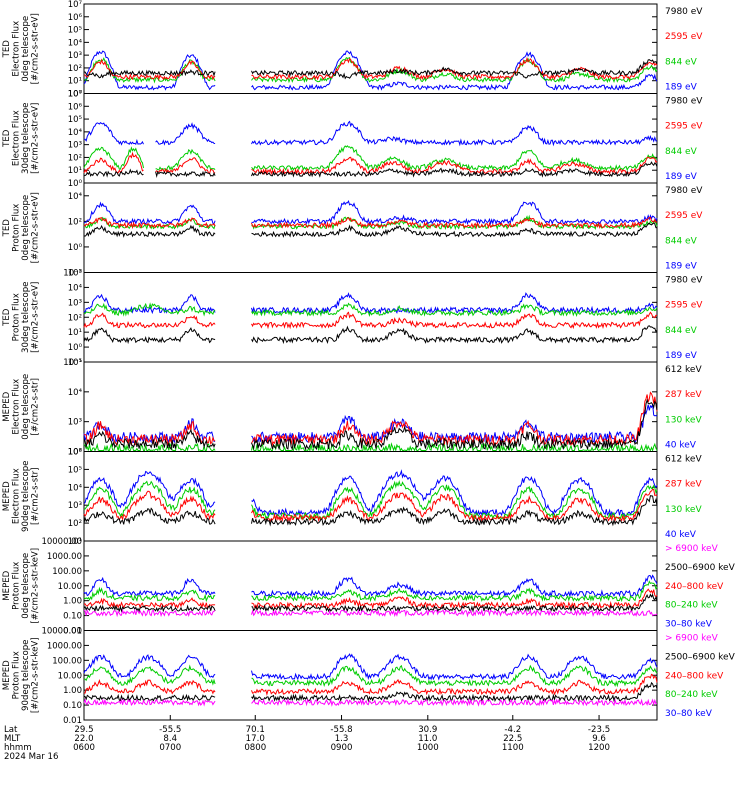  What do you see at coordinates (255, 748) in the screenshot?
I see `x-tick-label-hhmm: 0800` at bounding box center [255, 748].